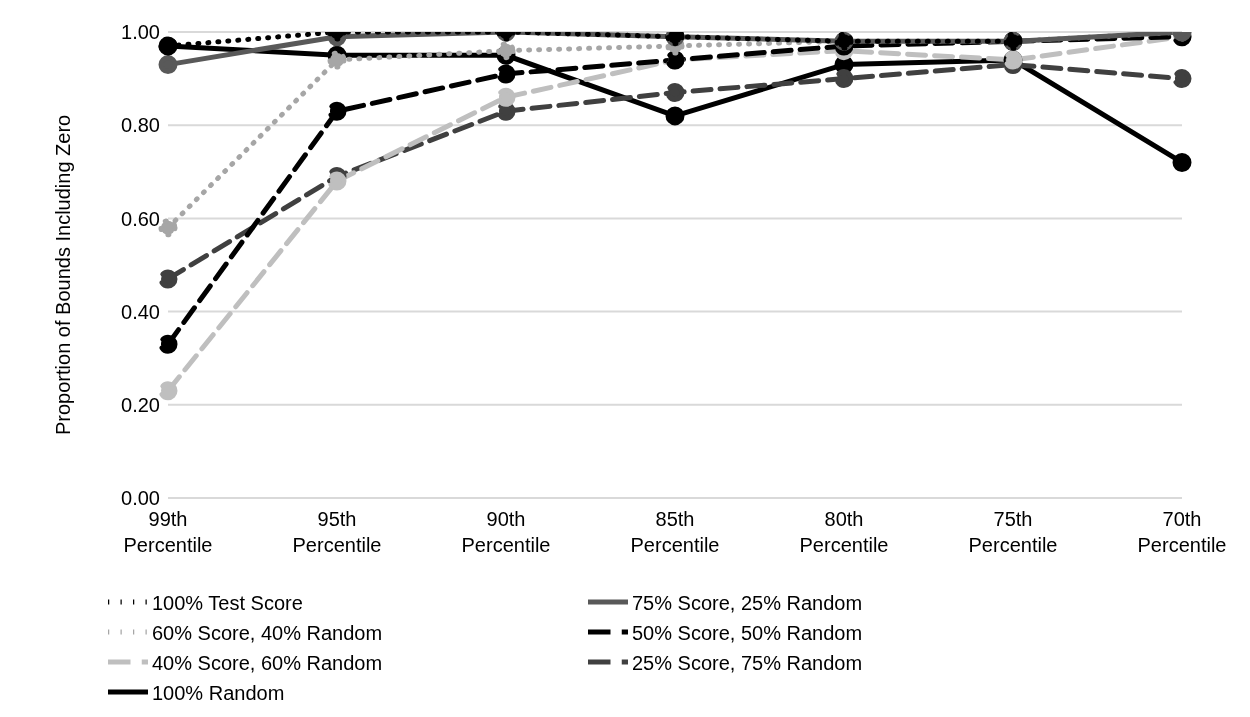 The width and height of the screenshot is (1250, 717). I want to click on x-tick-label: 85th Percentile, so click(675, 532).